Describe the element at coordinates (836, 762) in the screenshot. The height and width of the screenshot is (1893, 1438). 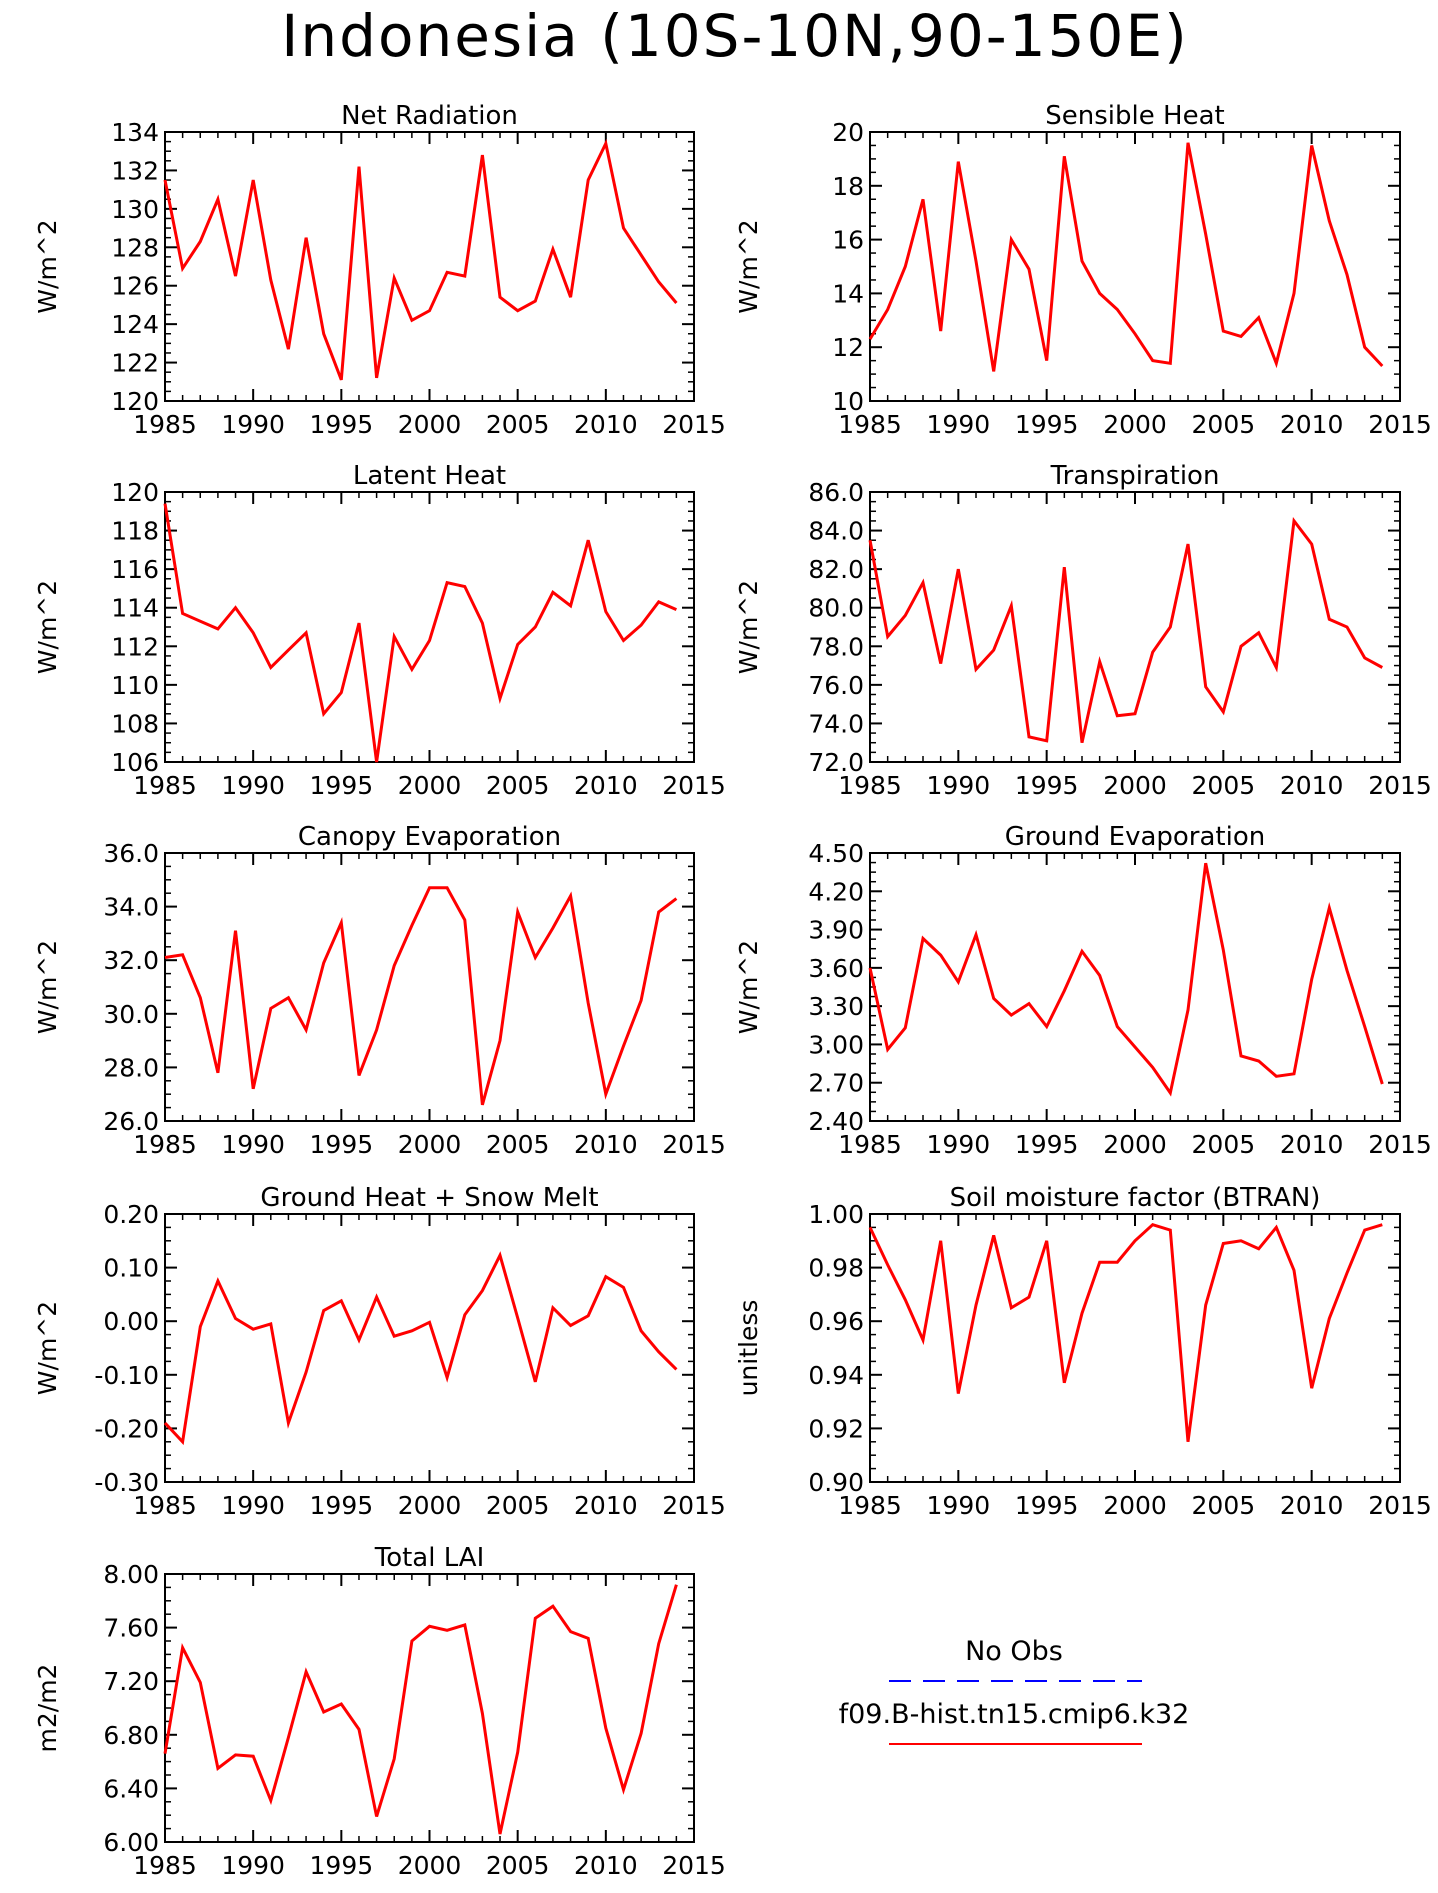
I see `y-tick-label: 72.0` at that location.